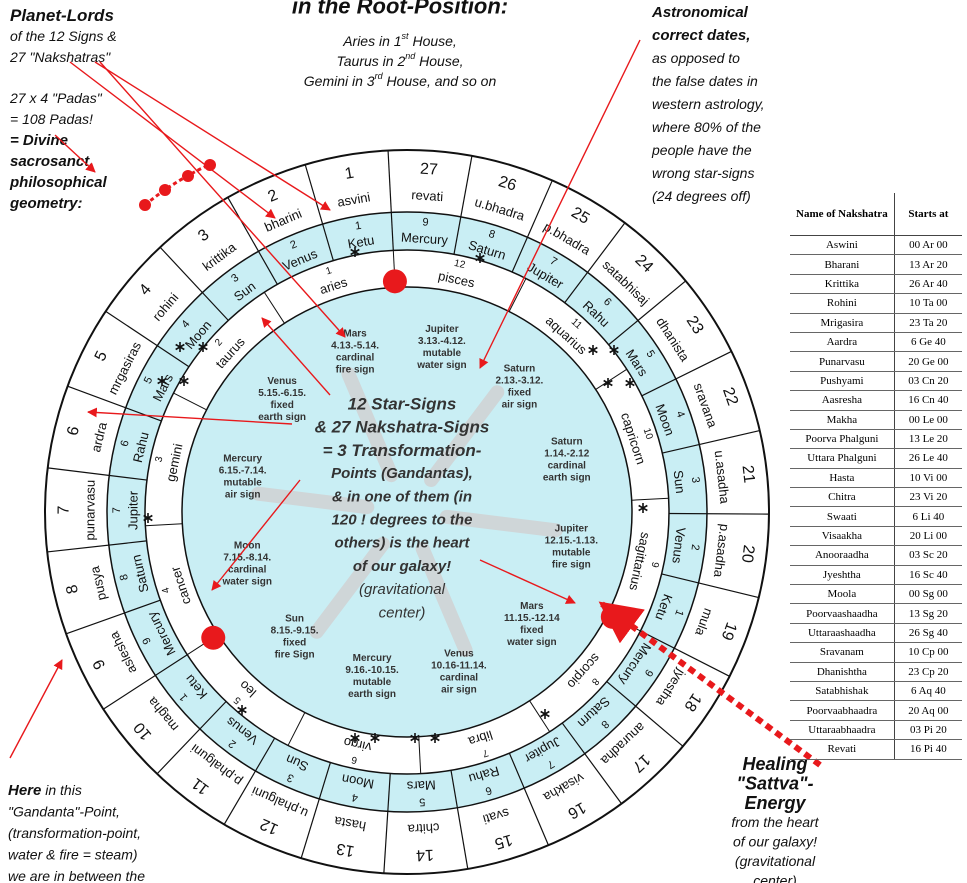 The height and width of the screenshot is (883, 967). Describe the element at coordinates (842, 710) in the screenshot. I see `table-cell: Poorvaabhaadra` at that location.